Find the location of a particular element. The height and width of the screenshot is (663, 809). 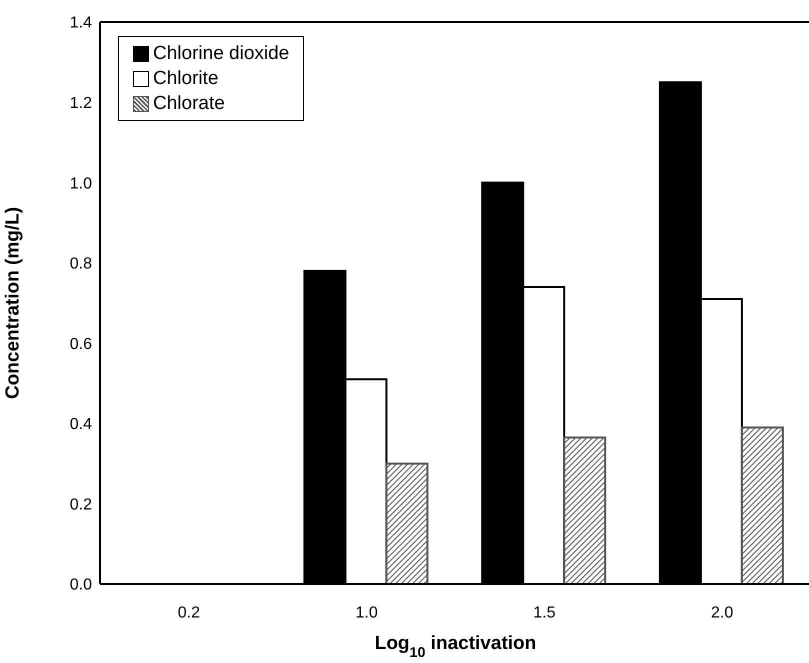

y-tick-label: 0.4 is located at coordinates (81, 425).